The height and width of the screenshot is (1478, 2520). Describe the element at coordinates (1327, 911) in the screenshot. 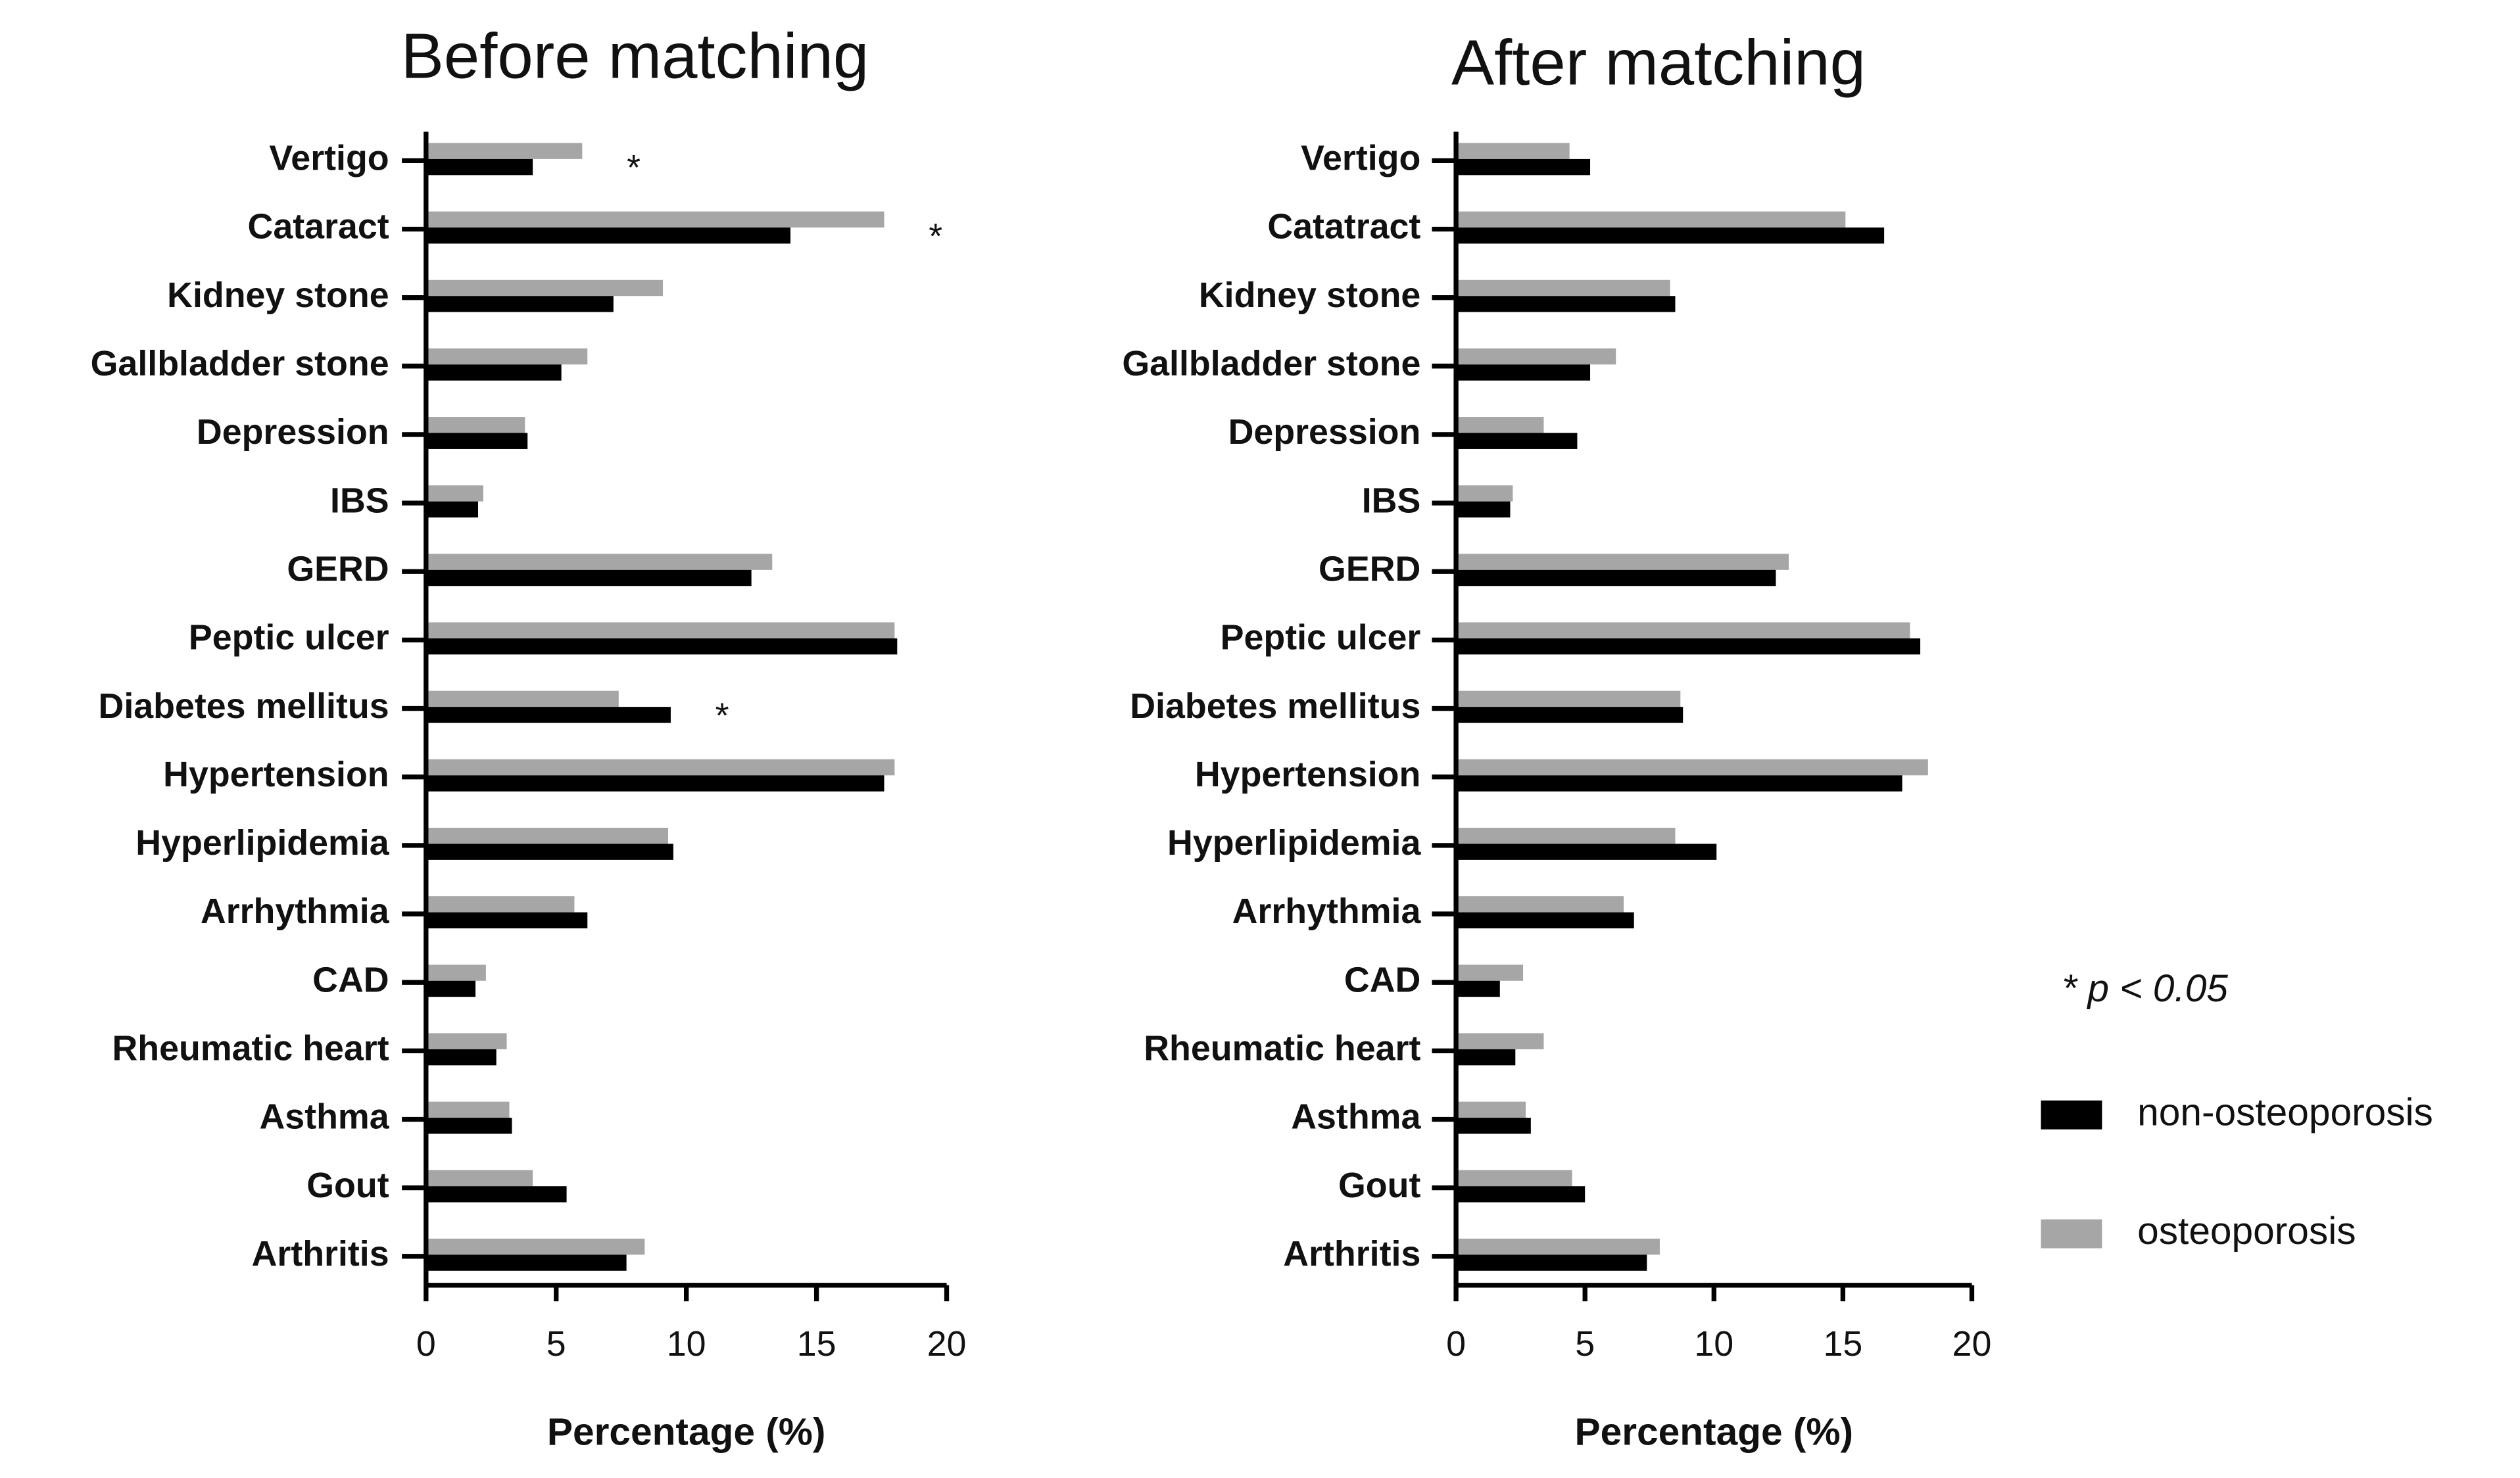

I see `category-label: Arrhythmia` at that location.